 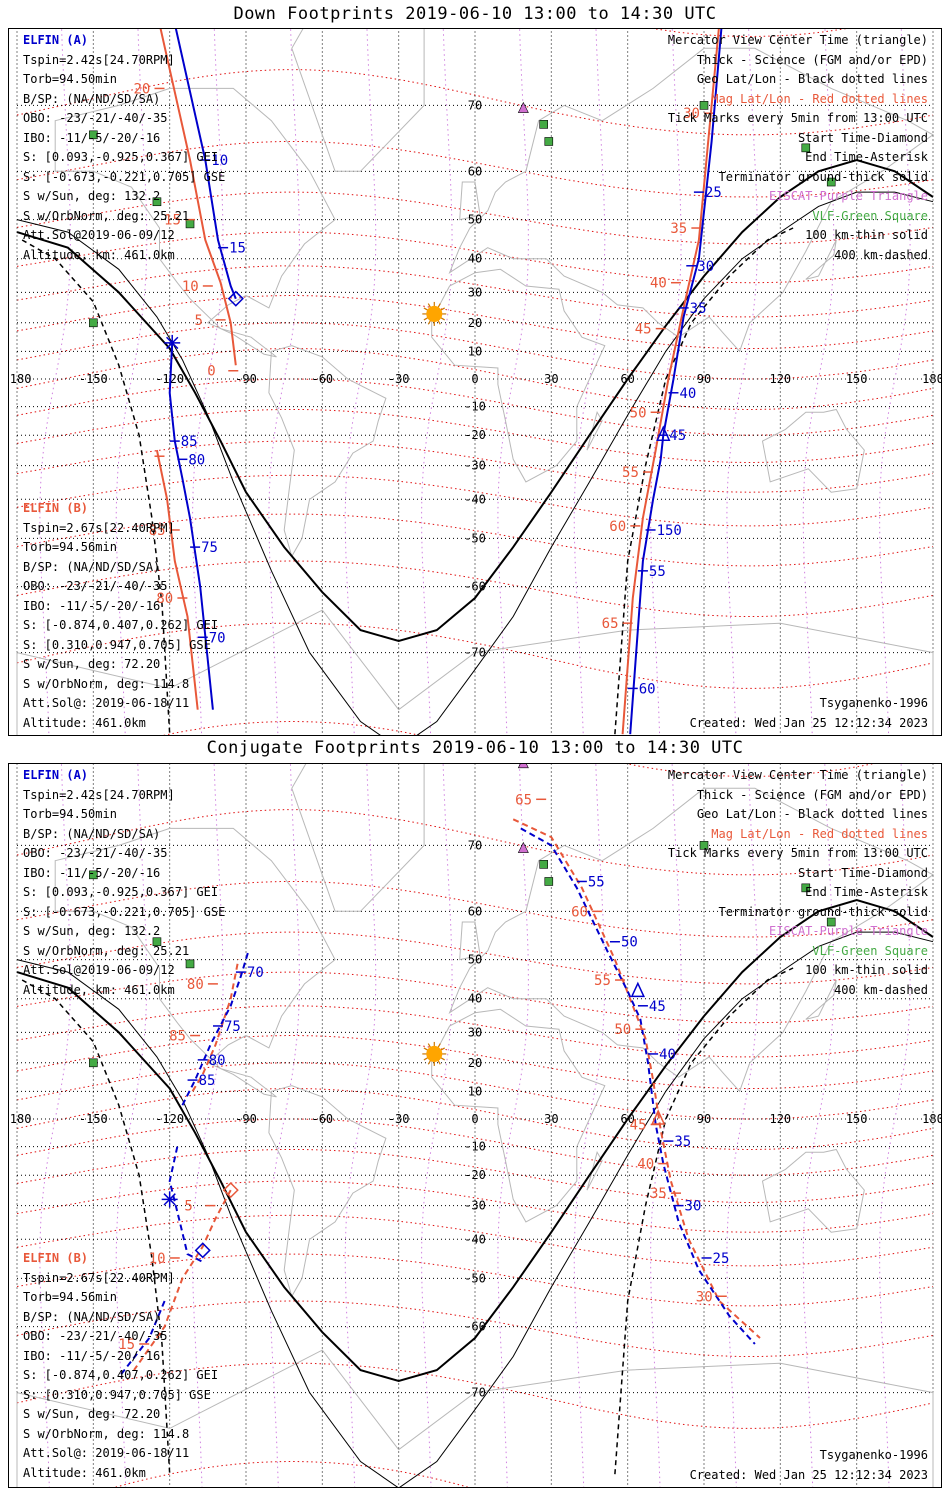 I want to click on elfin-b-tick-label: 50, so click(x=638, y=413).